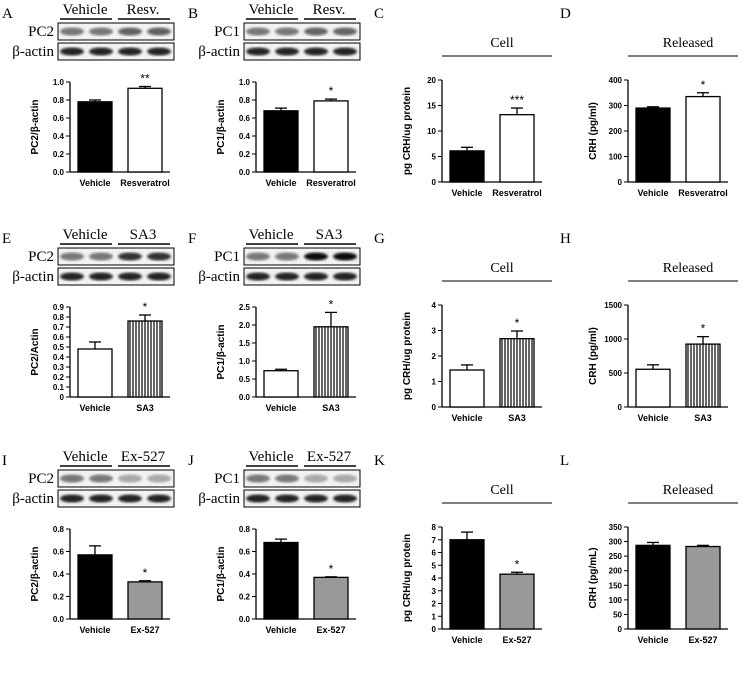  What do you see at coordinates (193, 14) in the screenshot?
I see `panel-letter: B` at bounding box center [193, 14].